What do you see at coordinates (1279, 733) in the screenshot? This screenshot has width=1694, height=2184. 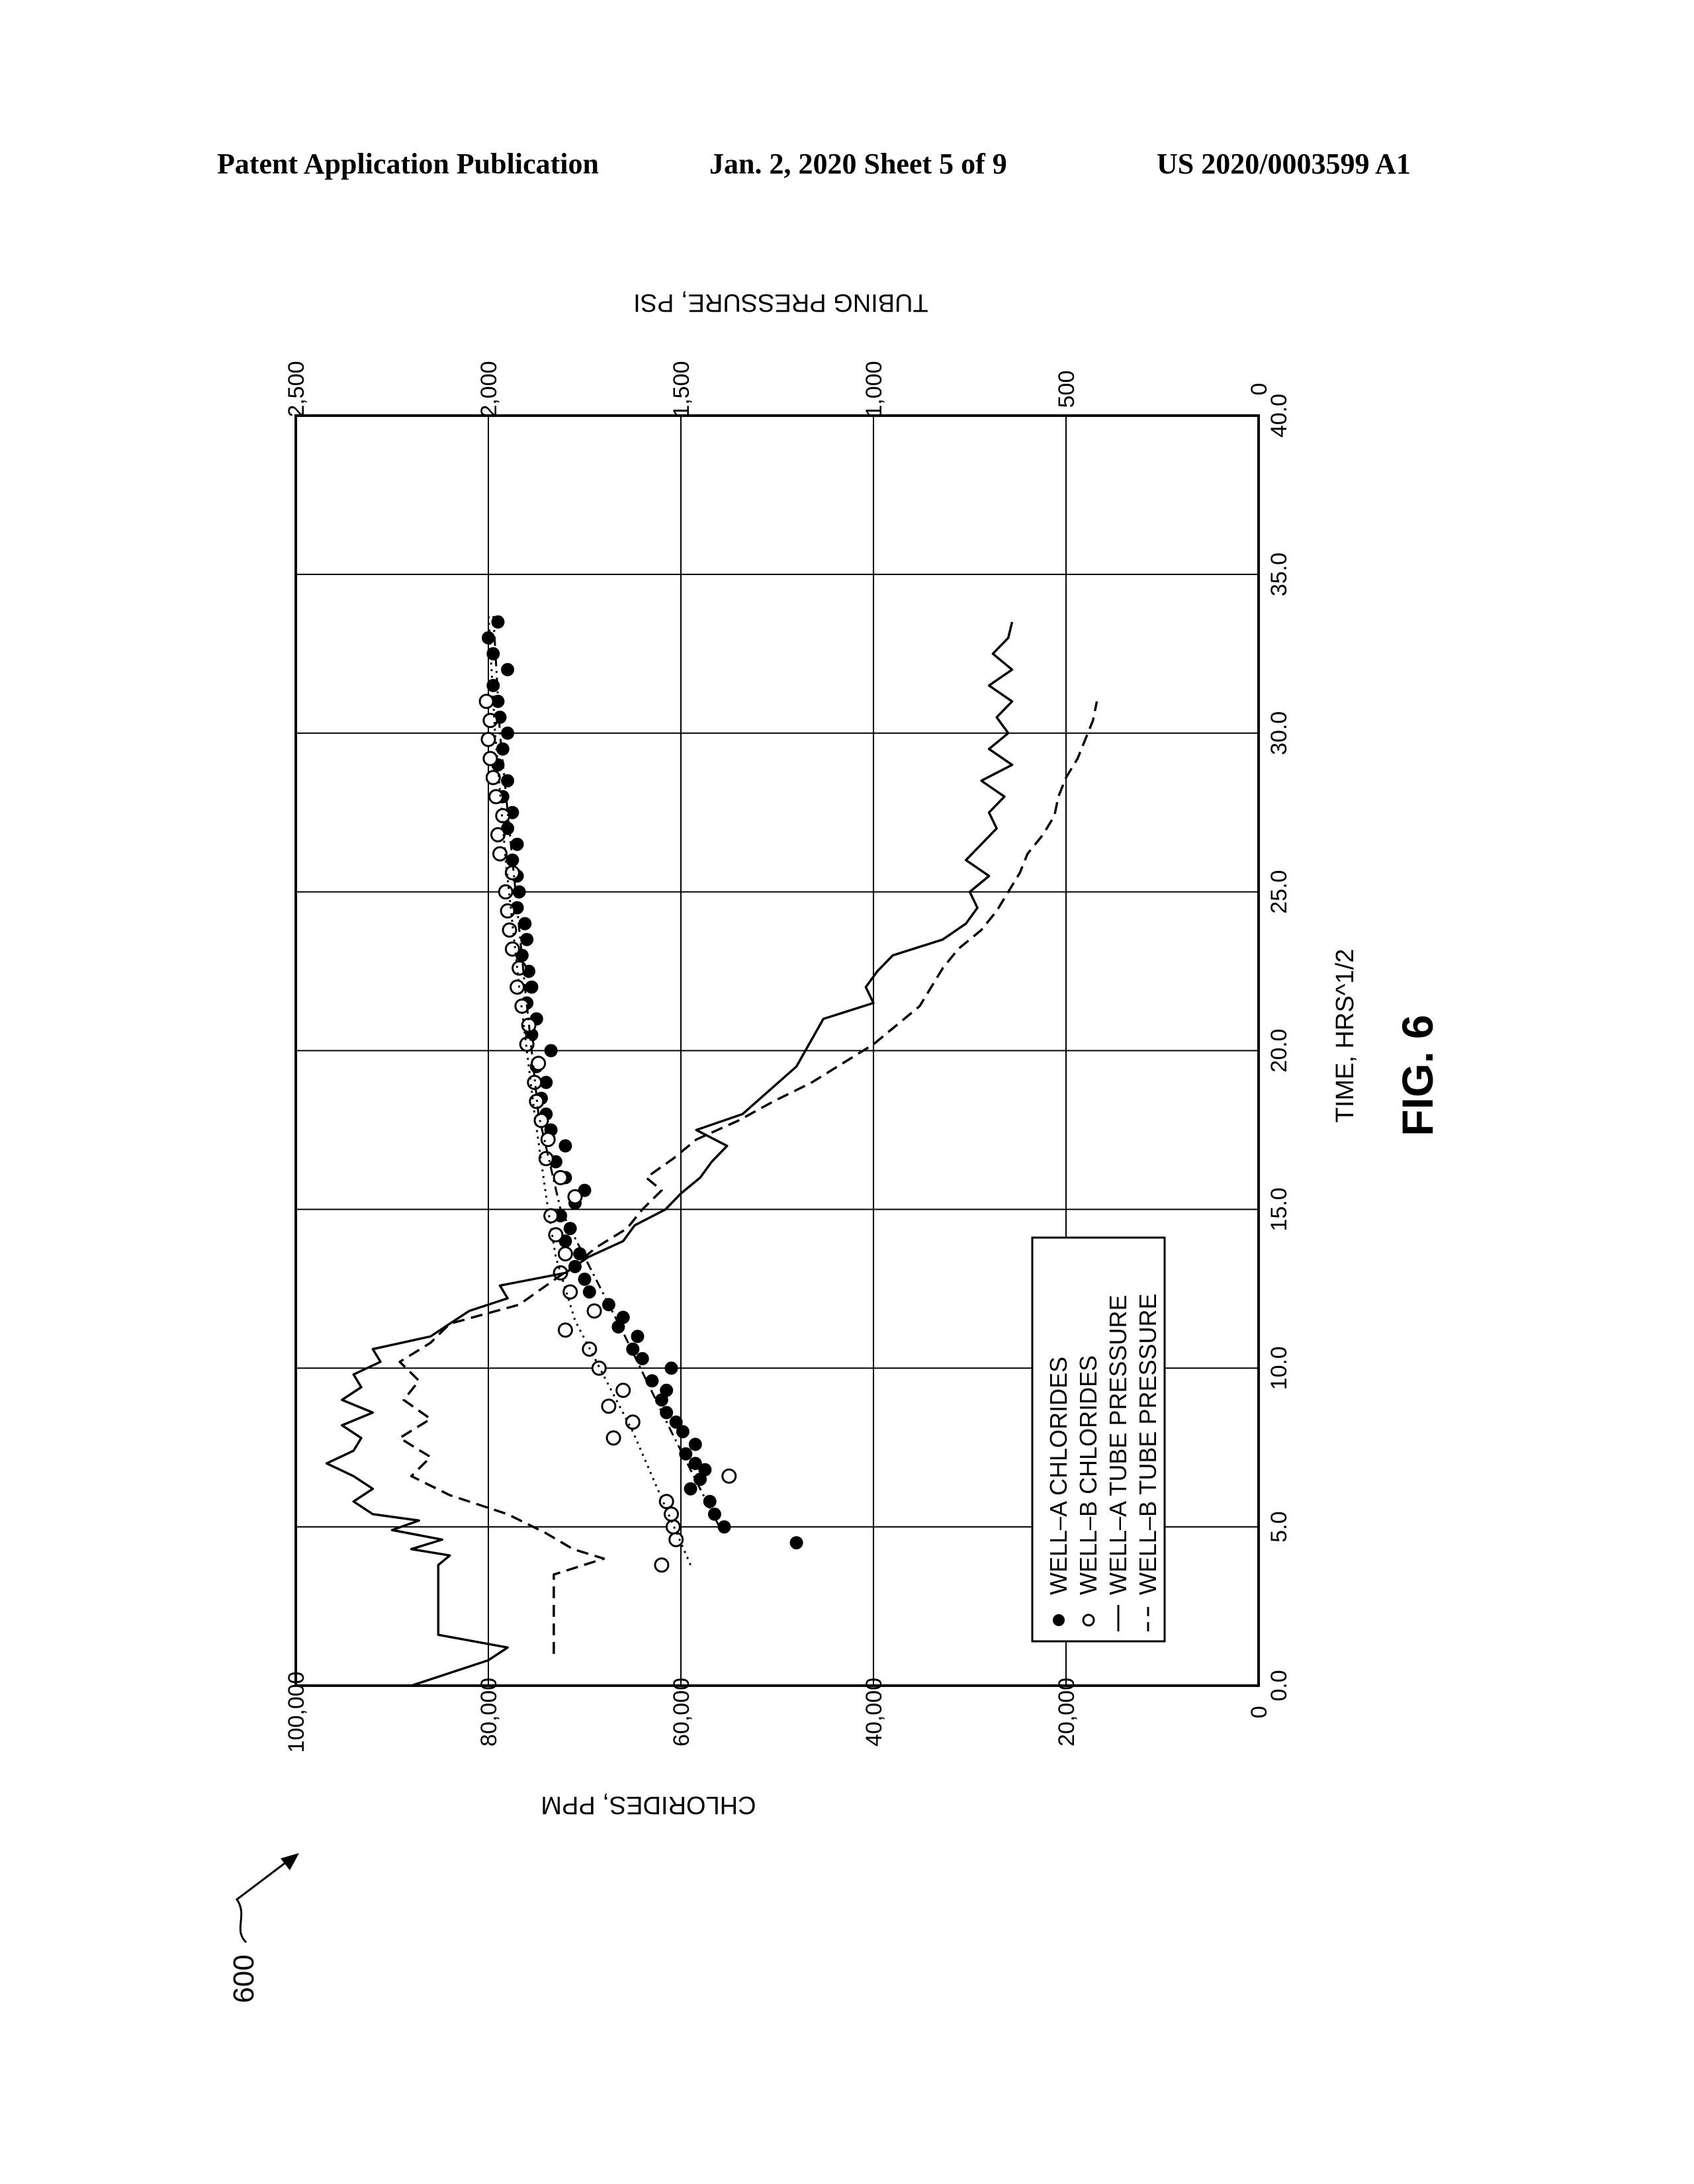 I see `x-tick-label-6: 30.0` at bounding box center [1279, 733].